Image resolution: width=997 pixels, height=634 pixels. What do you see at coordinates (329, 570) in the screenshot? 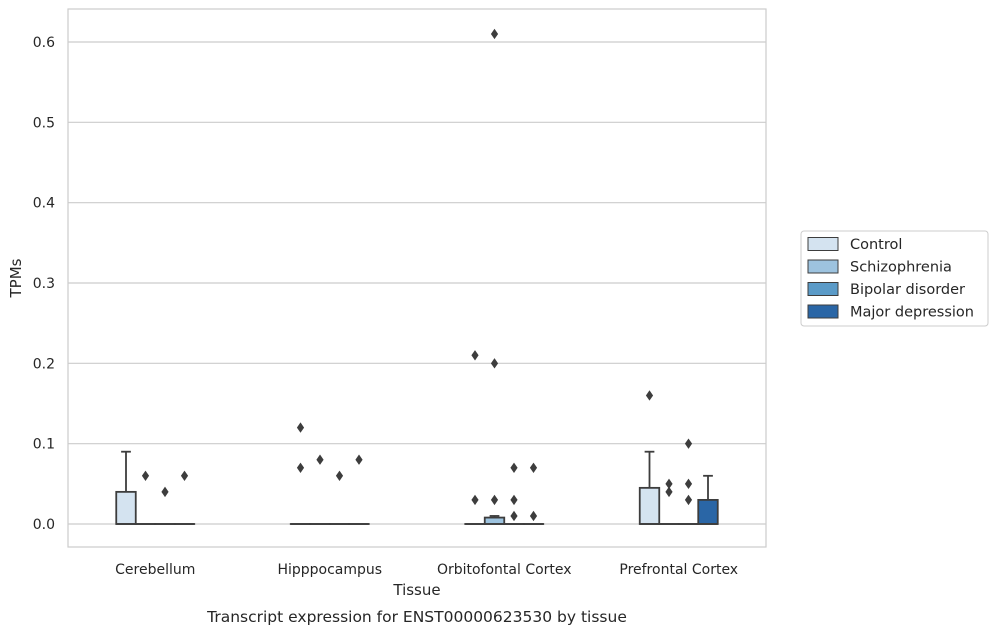
I see `x-tick-label: Hipppocampus` at bounding box center [329, 570].